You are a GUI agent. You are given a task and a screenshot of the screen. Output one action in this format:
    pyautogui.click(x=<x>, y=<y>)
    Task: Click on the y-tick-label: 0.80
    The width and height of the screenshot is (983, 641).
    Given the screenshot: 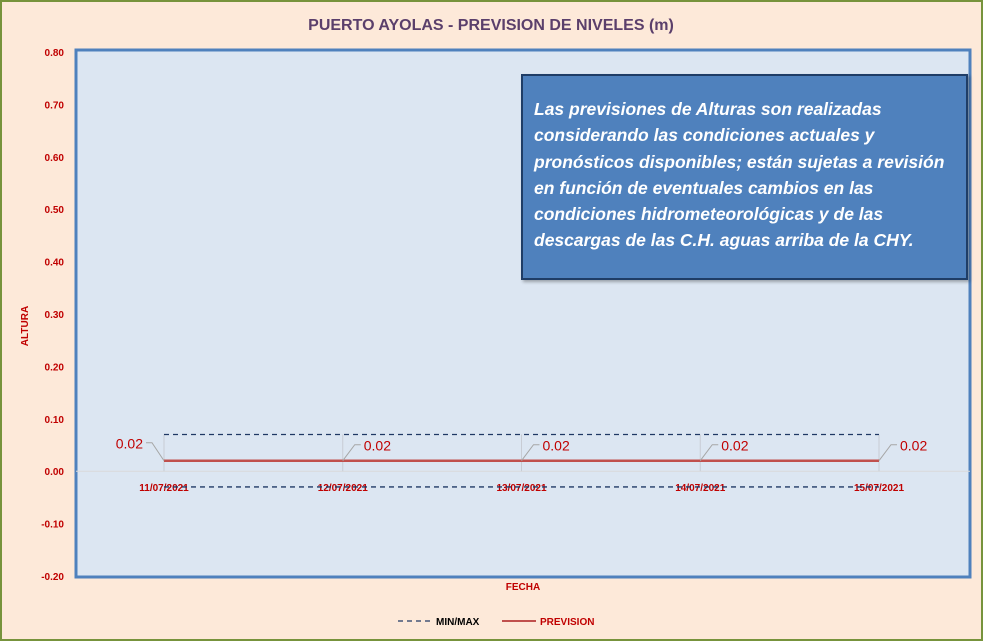 What is the action you would take?
    pyautogui.click(x=55, y=53)
    